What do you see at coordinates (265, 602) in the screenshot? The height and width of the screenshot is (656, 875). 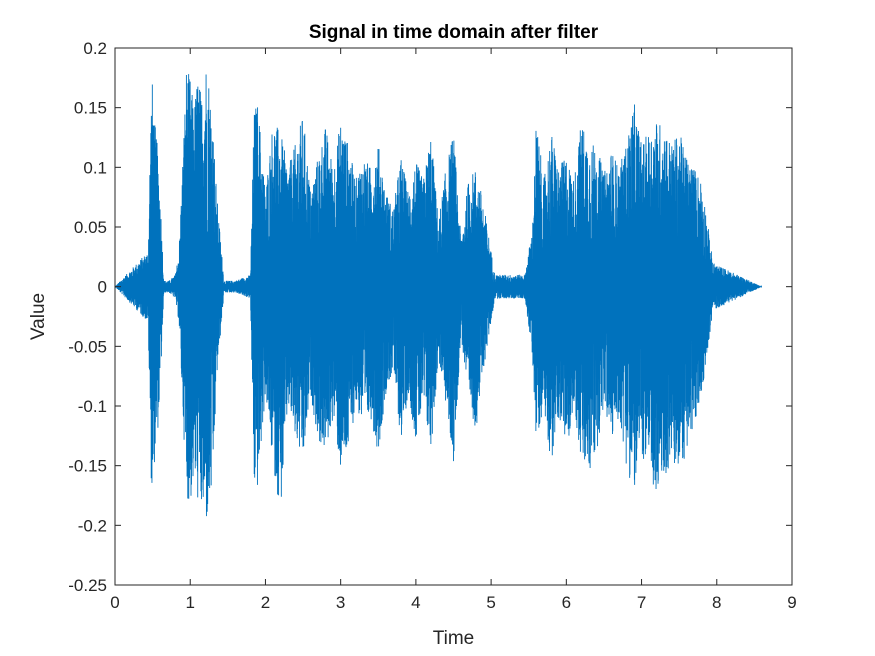 I see `x-tick-label: 2` at bounding box center [265, 602].